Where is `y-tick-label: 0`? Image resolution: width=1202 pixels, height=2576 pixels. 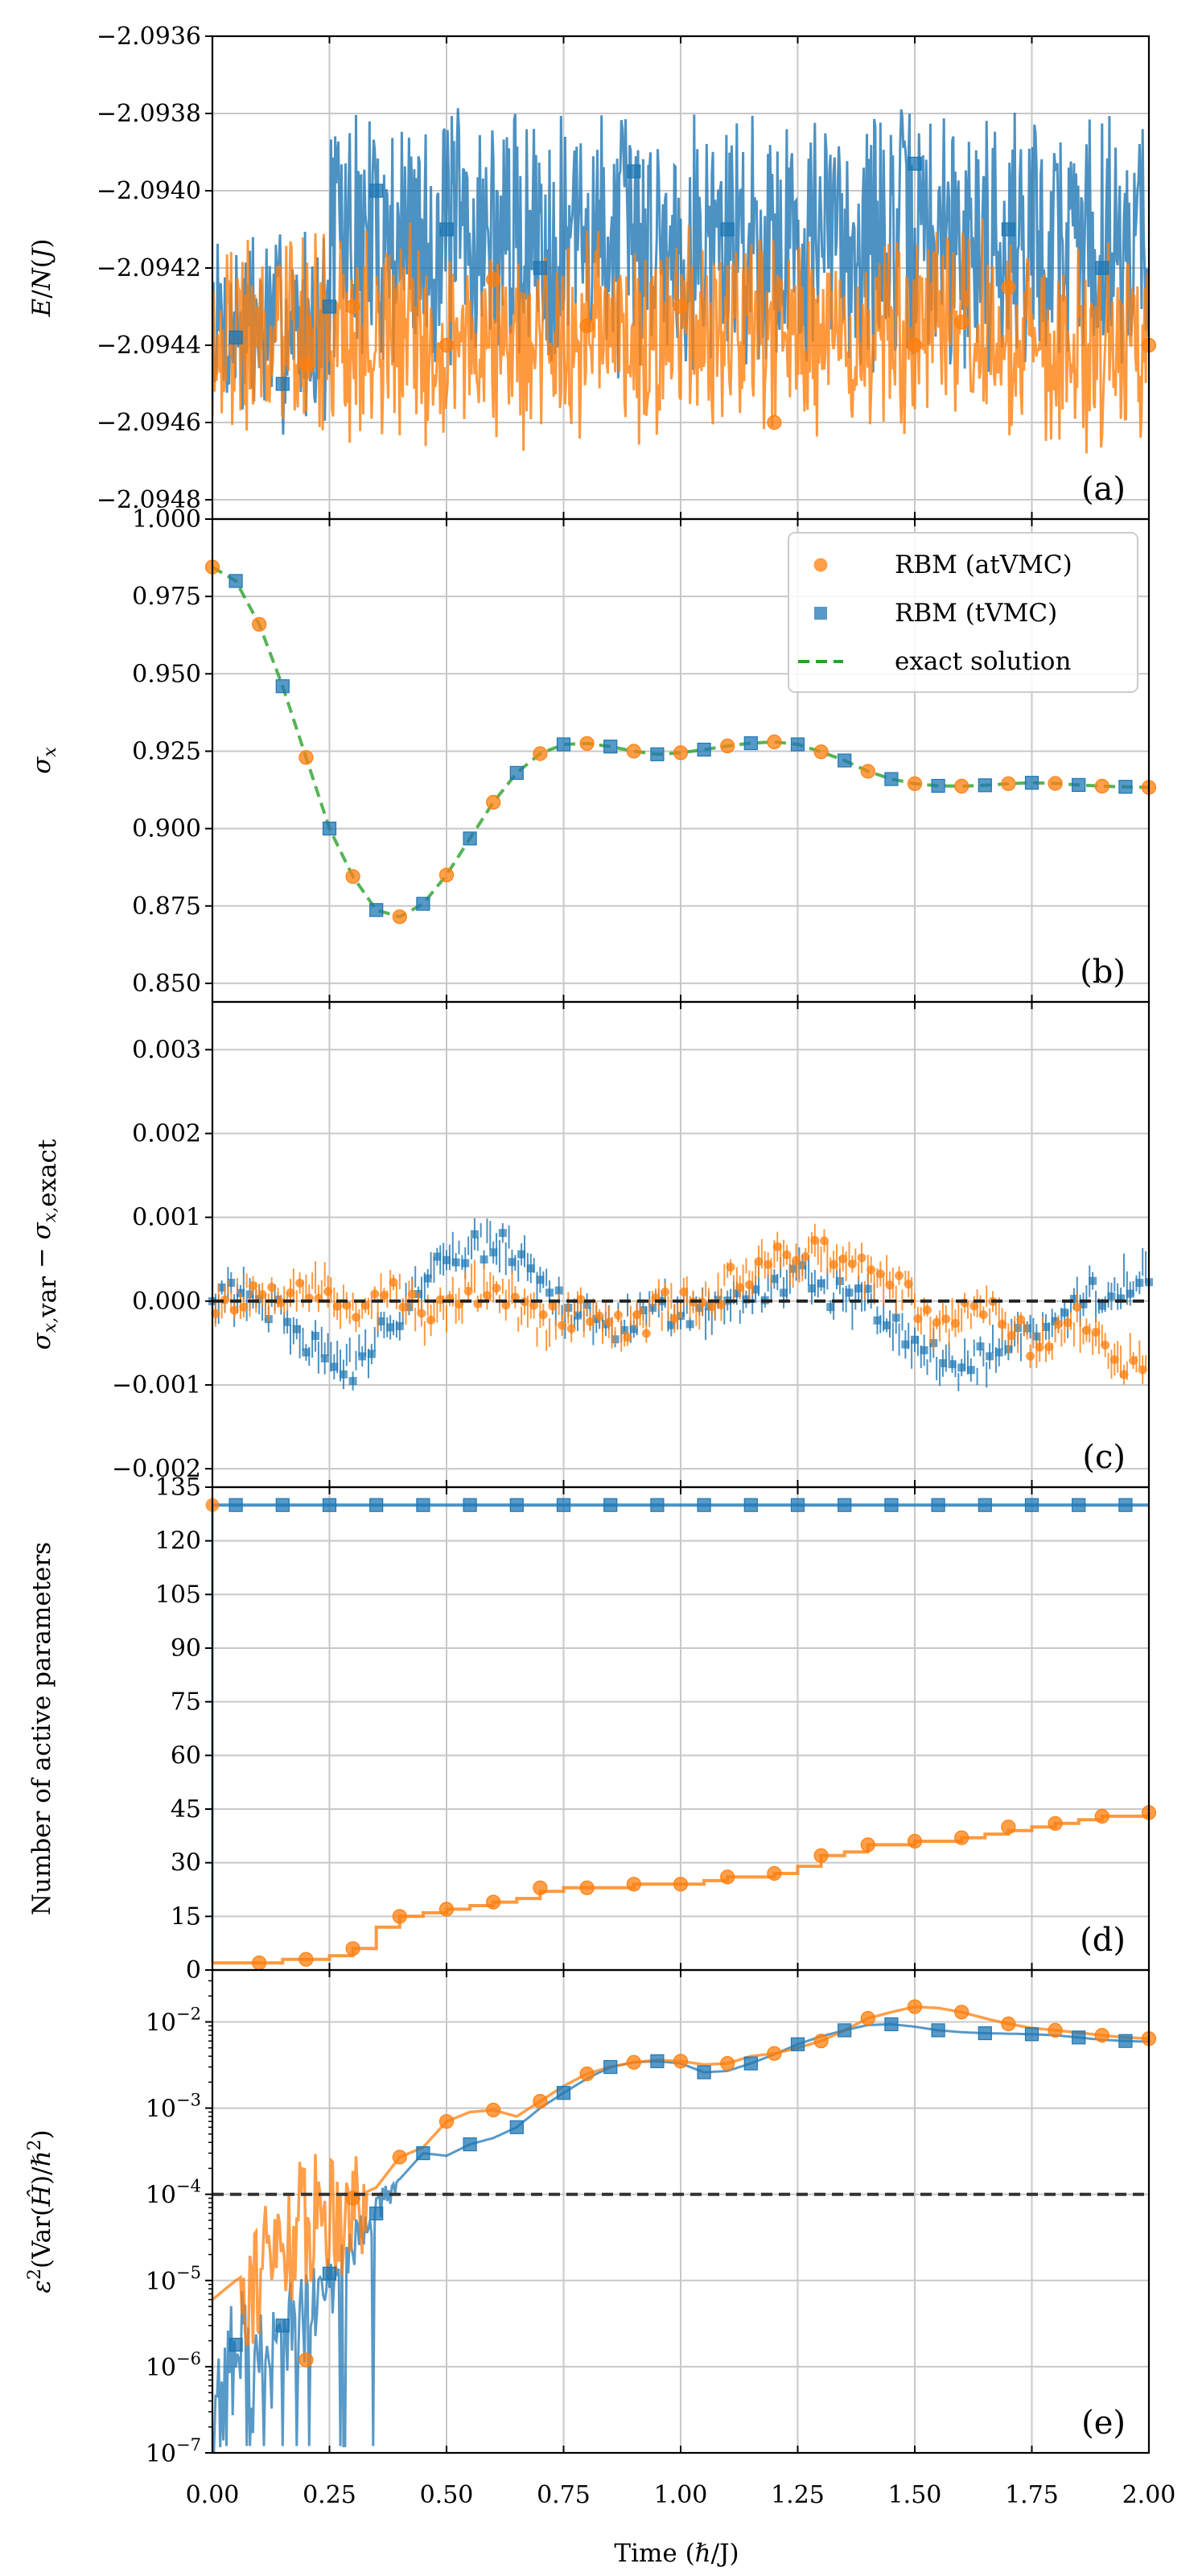
y-tick-label: 0 is located at coordinates (193, 1970).